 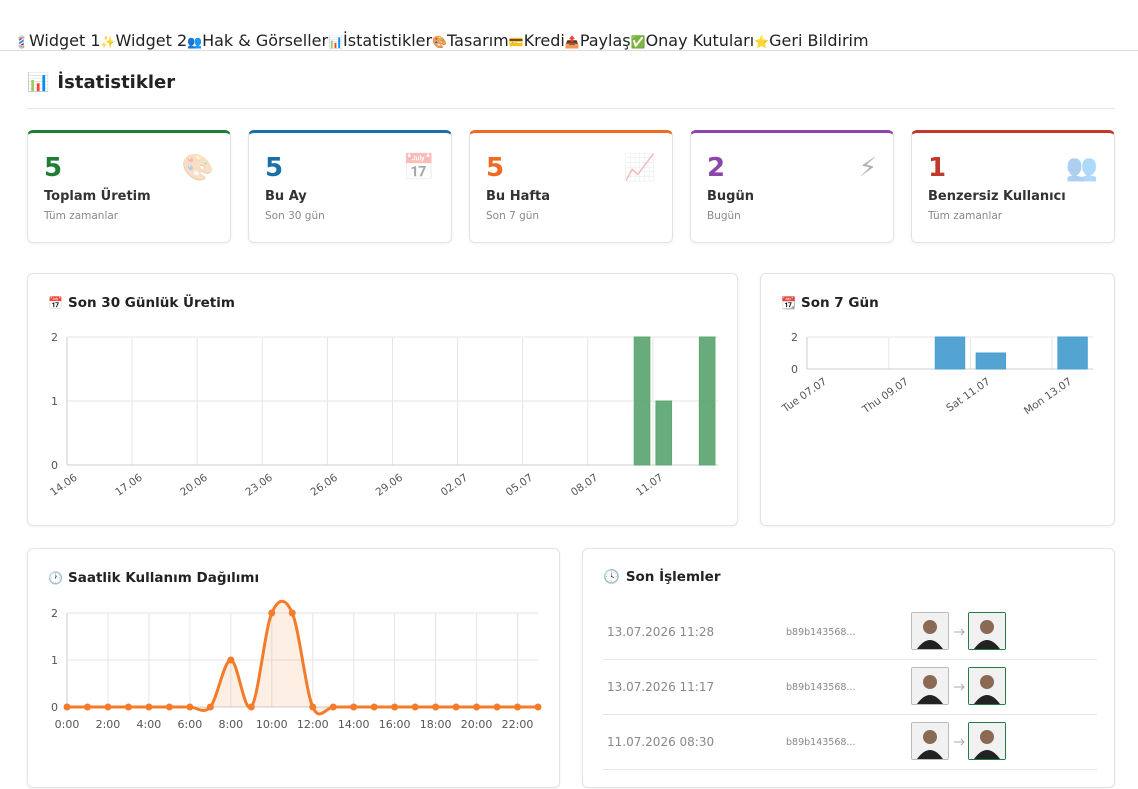 I want to click on tab: 📊İstatistikler, so click(x=380, y=40).